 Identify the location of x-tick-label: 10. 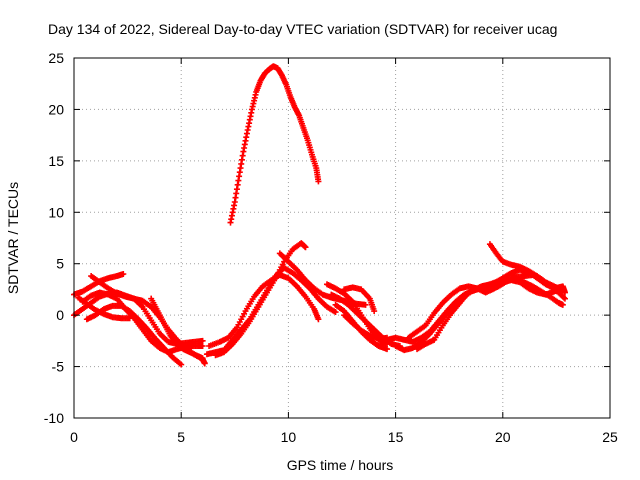
(289, 437).